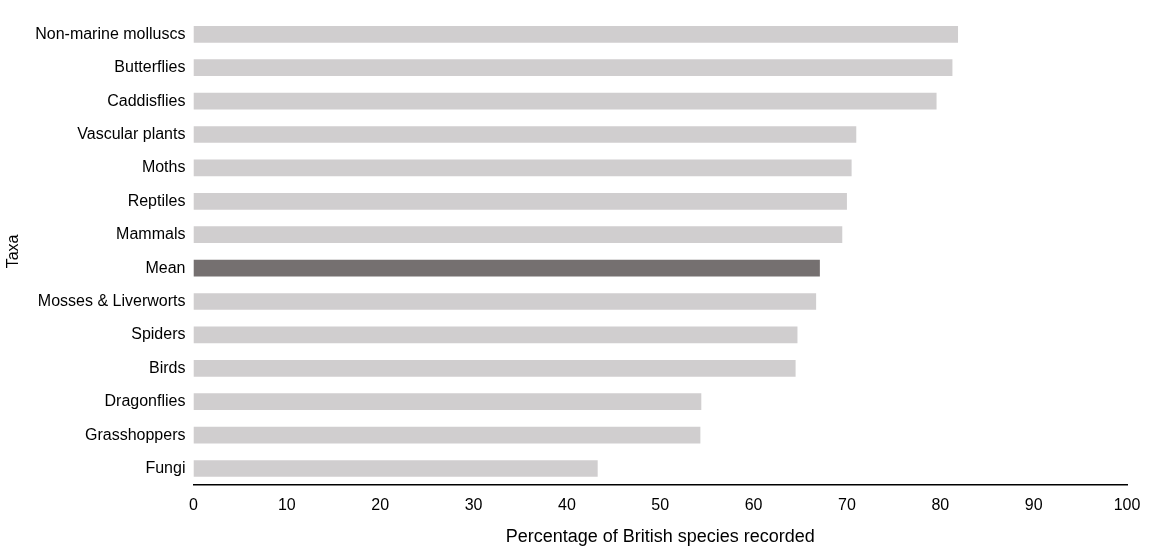 This screenshot has width=1152, height=556. I want to click on y-axis-title: Taxa, so click(13, 251).